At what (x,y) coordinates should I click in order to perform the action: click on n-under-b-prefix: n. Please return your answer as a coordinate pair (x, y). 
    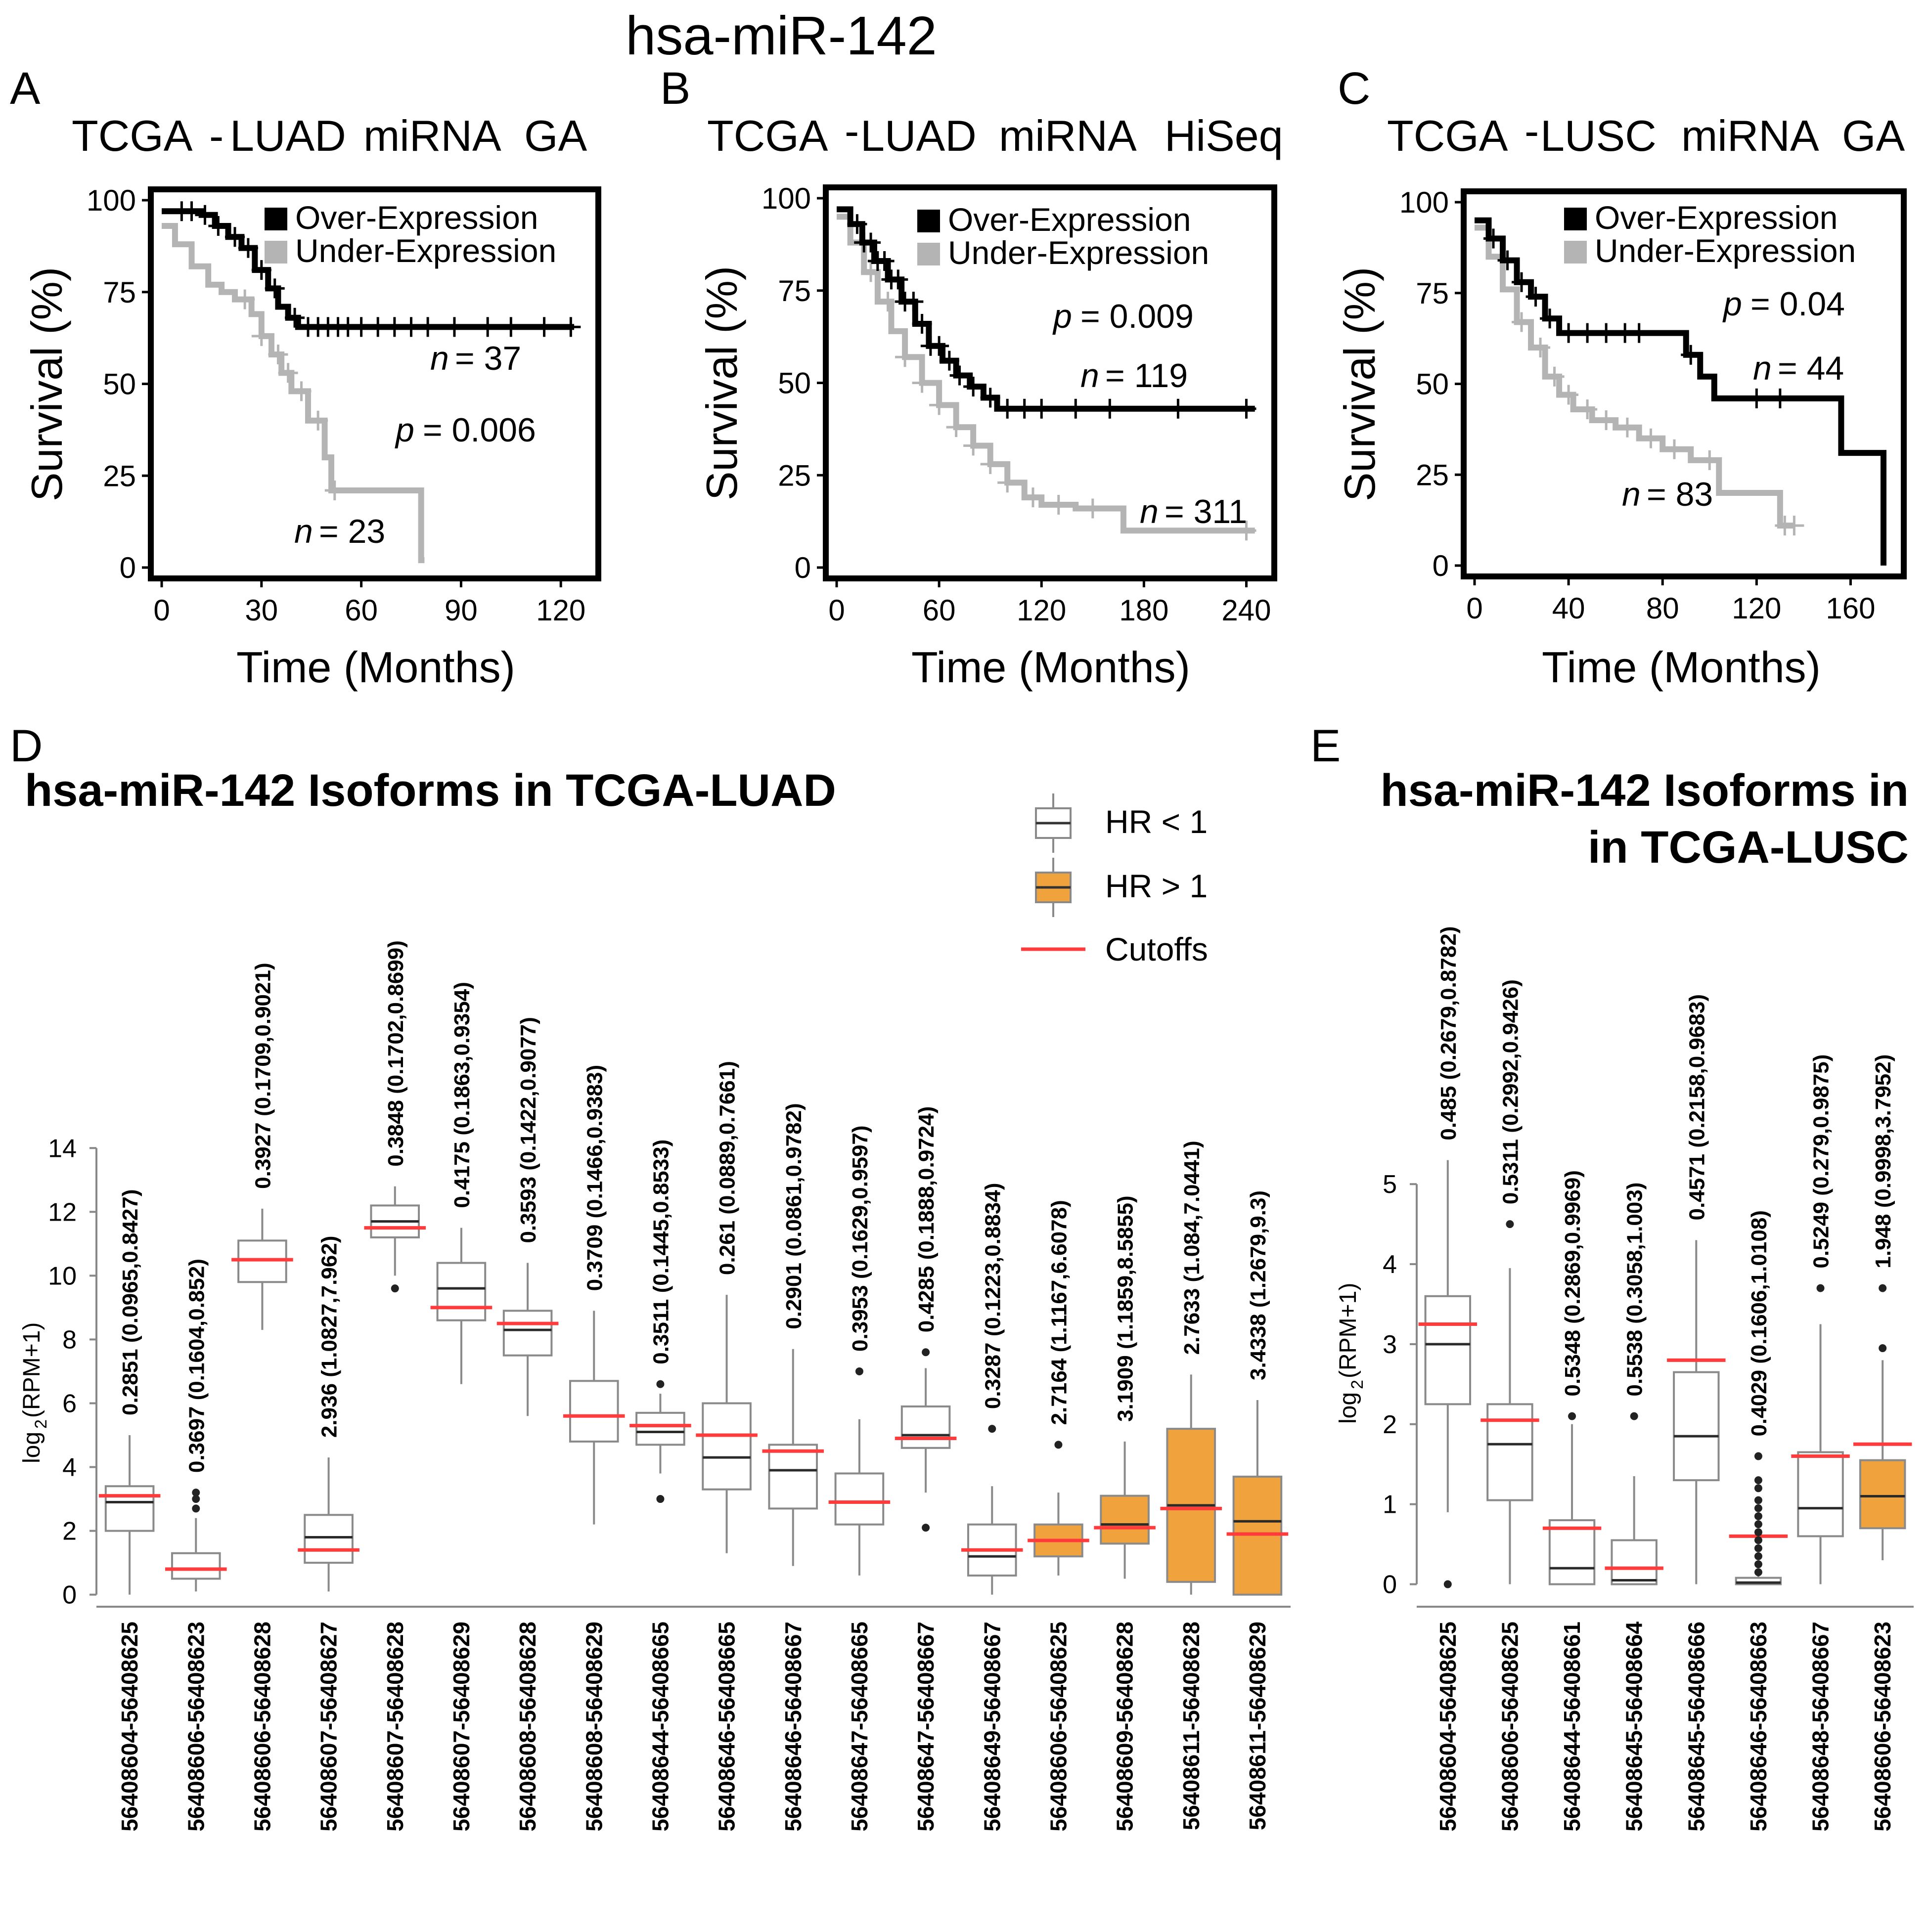
    Looking at the image, I should click on (1149, 511).